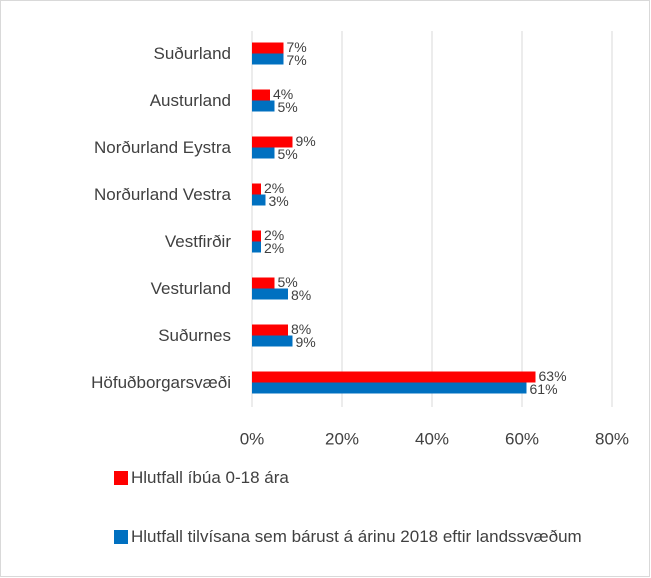 This screenshot has width=651, height=578. I want to click on data-label: 3%, so click(279, 201).